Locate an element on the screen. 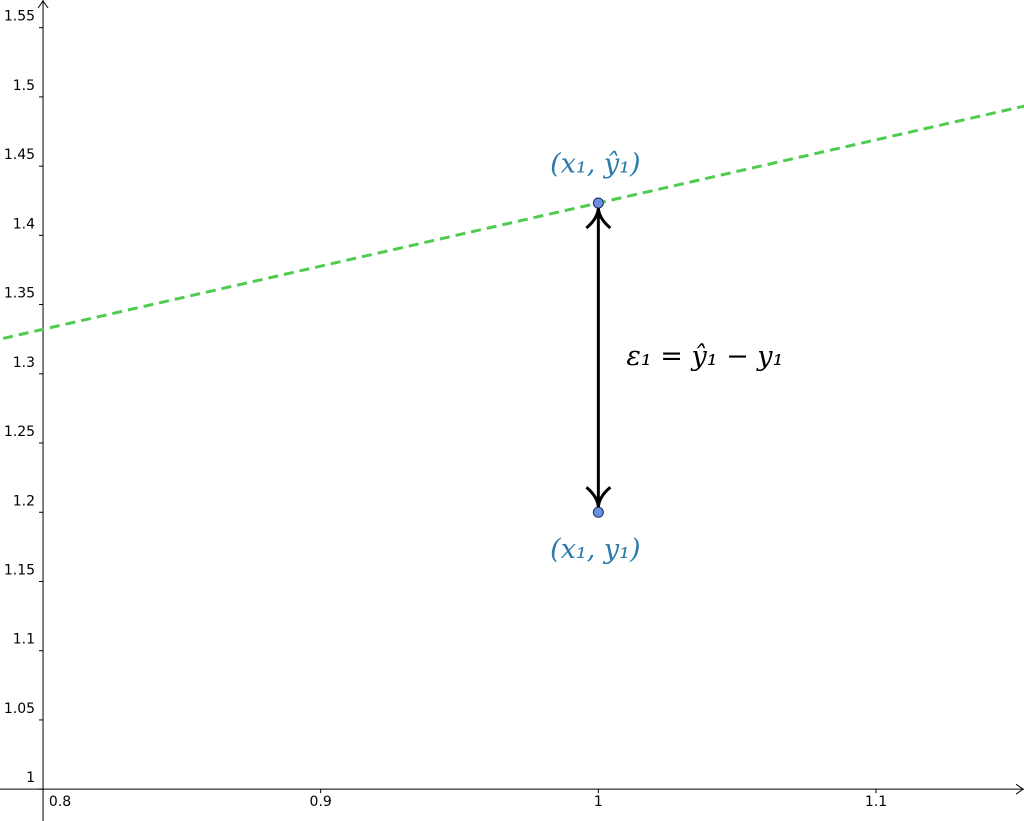 Image resolution: width=1024 pixels, height=821 pixels. point-label: (x₁, y₁) is located at coordinates (595, 549).